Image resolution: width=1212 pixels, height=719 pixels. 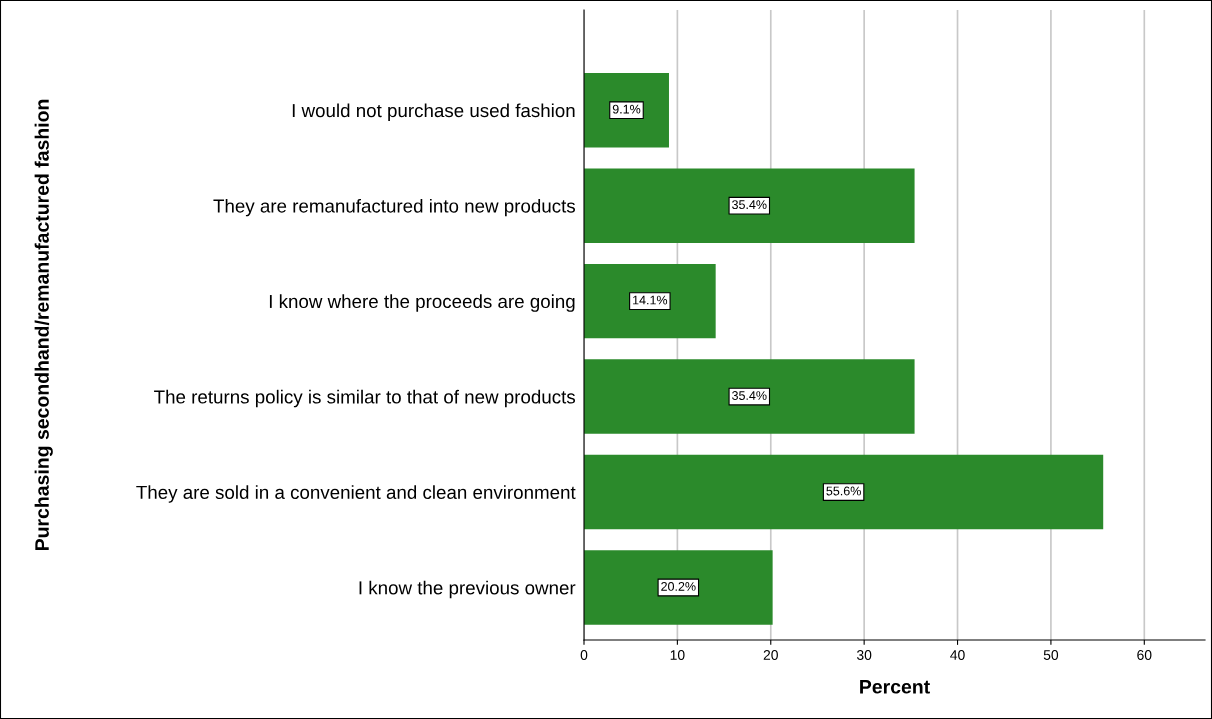 I want to click on y-tick-label: I would not purchase used fashion, so click(x=433, y=112).